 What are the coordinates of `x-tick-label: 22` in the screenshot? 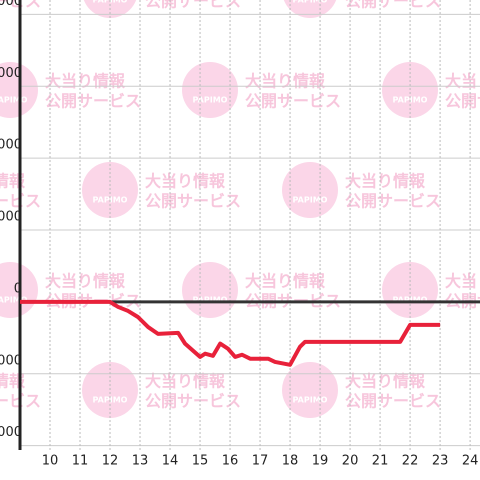 It's located at (410, 461).